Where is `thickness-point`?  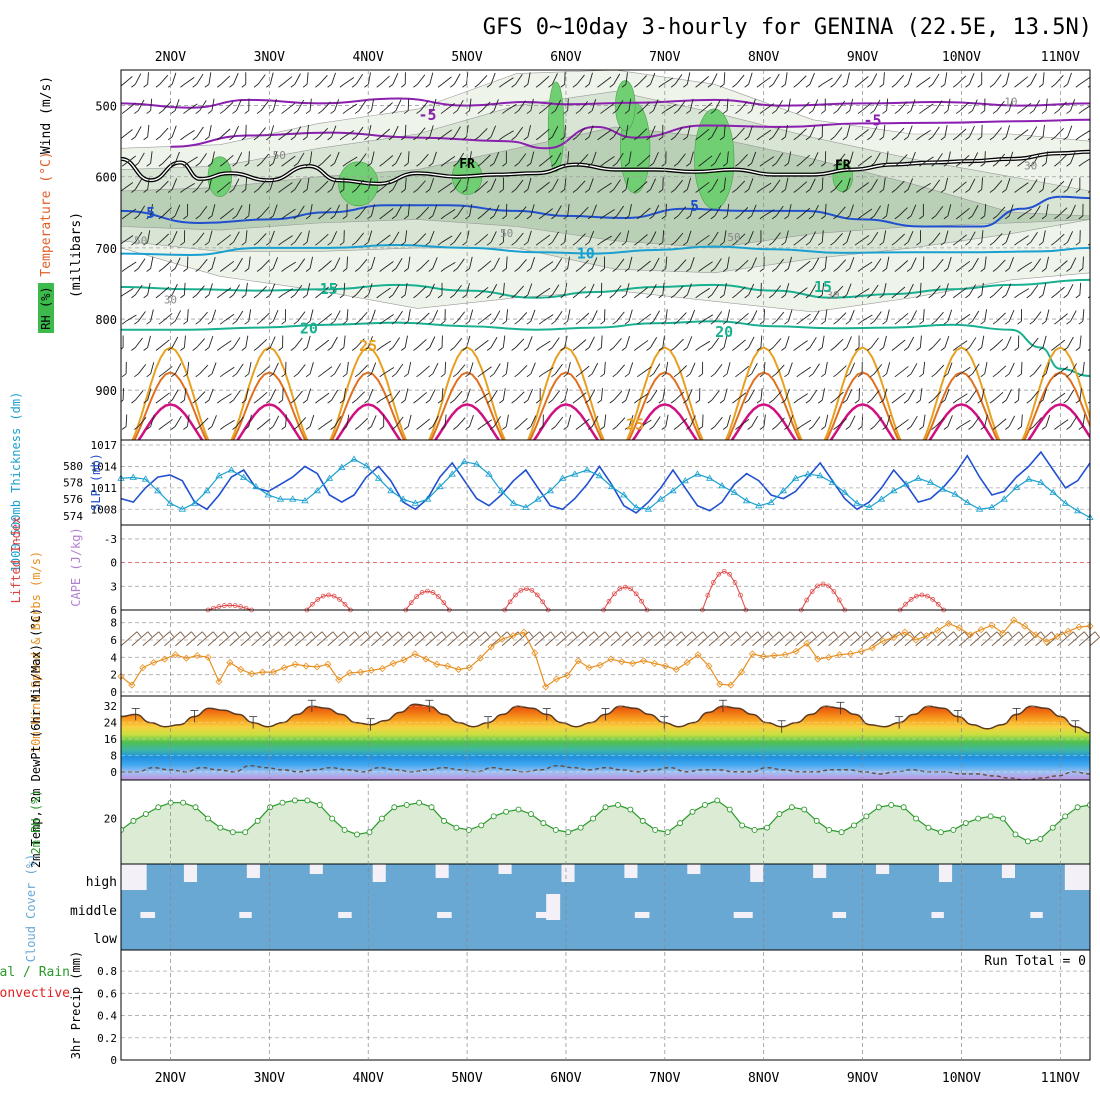 thickness-point is located at coordinates (943, 488).